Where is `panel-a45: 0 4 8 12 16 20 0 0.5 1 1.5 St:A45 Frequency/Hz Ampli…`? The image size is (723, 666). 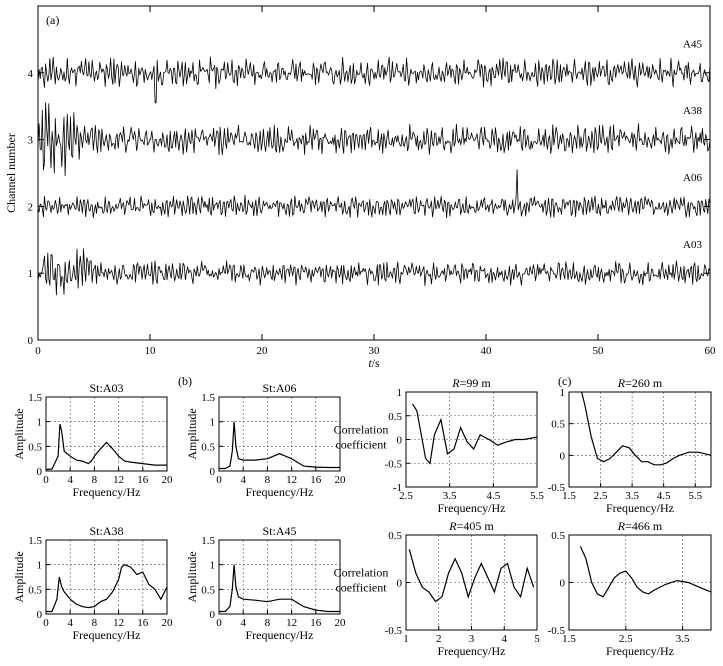
panel-a45: 0 4 8 12 16 20 0 0.5 1 1.5 St:A45 Frequency/Hz Ampli… is located at coordinates (265, 583).